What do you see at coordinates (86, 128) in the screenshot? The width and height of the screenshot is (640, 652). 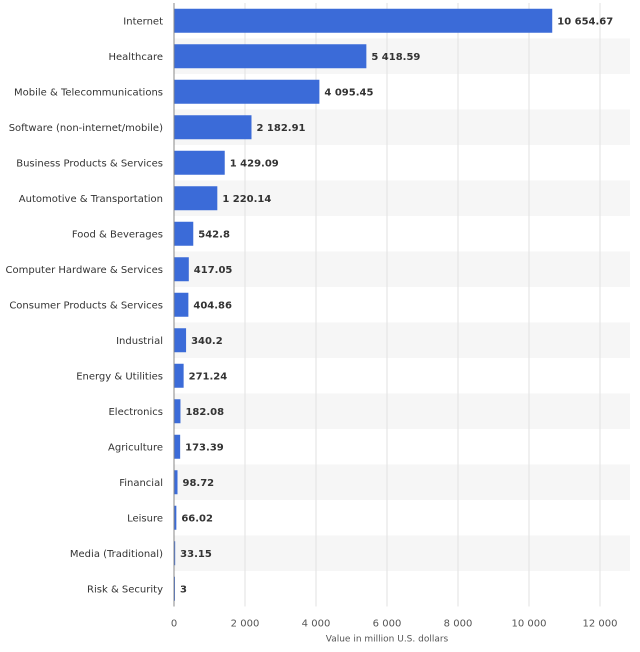 I see `category-label: Software (non-internet/mobile)` at bounding box center [86, 128].